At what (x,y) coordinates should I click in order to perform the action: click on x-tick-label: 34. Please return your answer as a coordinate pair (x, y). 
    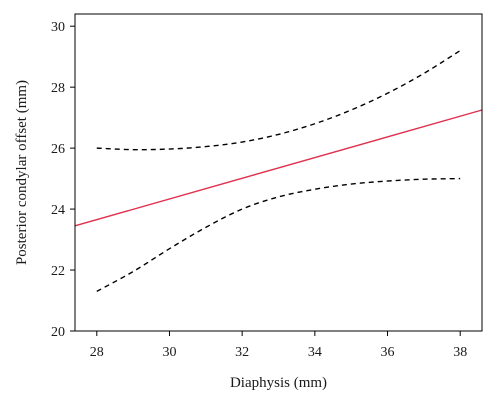
    Looking at the image, I should click on (315, 352).